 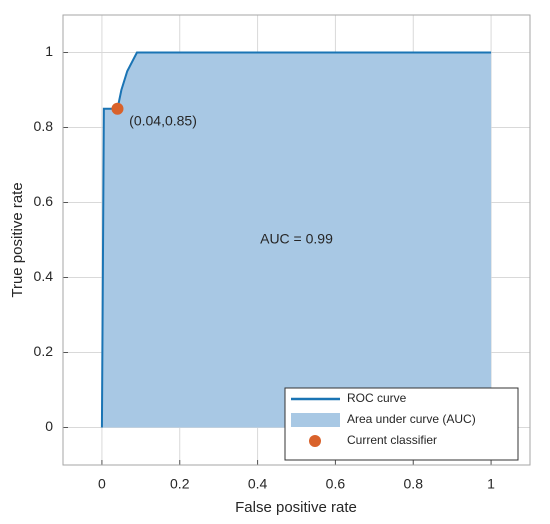 What do you see at coordinates (392, 440) in the screenshot?
I see `legend-label: Current classifier` at bounding box center [392, 440].